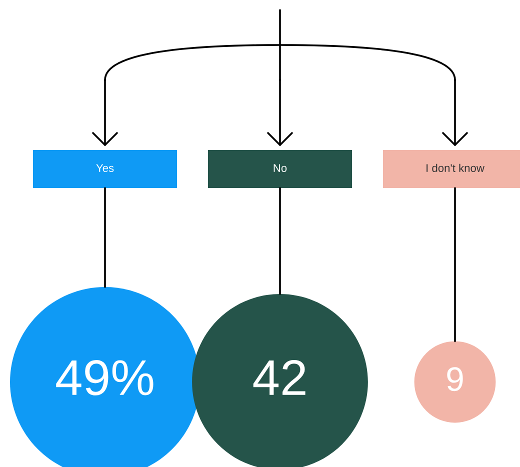 The width and height of the screenshot is (520, 467). I want to click on data-label: 42, so click(279, 377).